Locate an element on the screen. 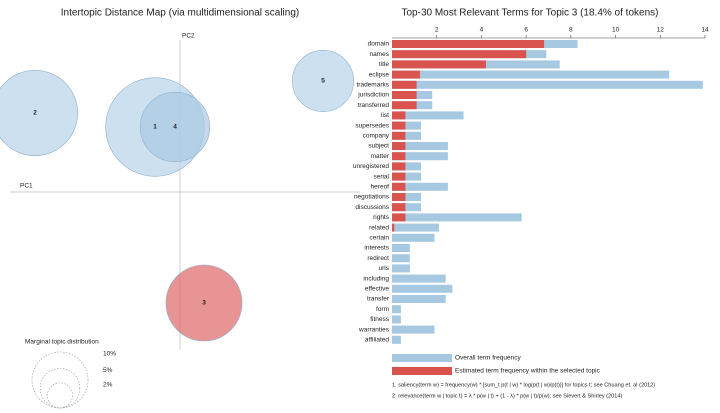  term-label: supersedes is located at coordinates (372, 125).